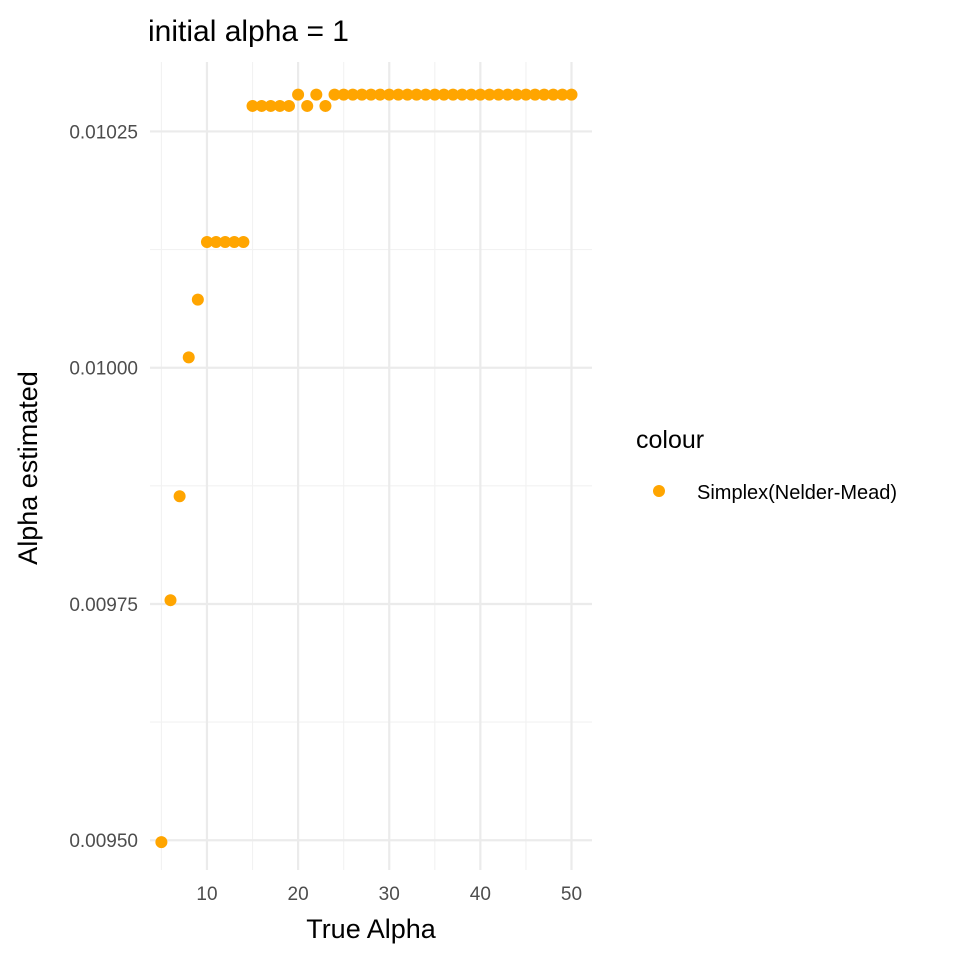 This screenshot has height=960, width=960. I want to click on chart-title: initial alpha = 1, so click(248, 31).